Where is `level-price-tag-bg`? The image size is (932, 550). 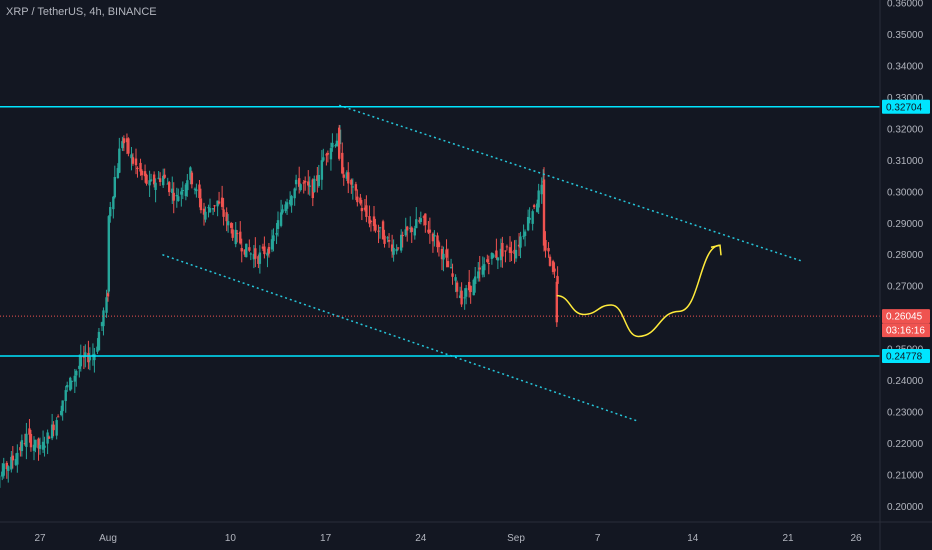 level-price-tag-bg is located at coordinates (906, 356).